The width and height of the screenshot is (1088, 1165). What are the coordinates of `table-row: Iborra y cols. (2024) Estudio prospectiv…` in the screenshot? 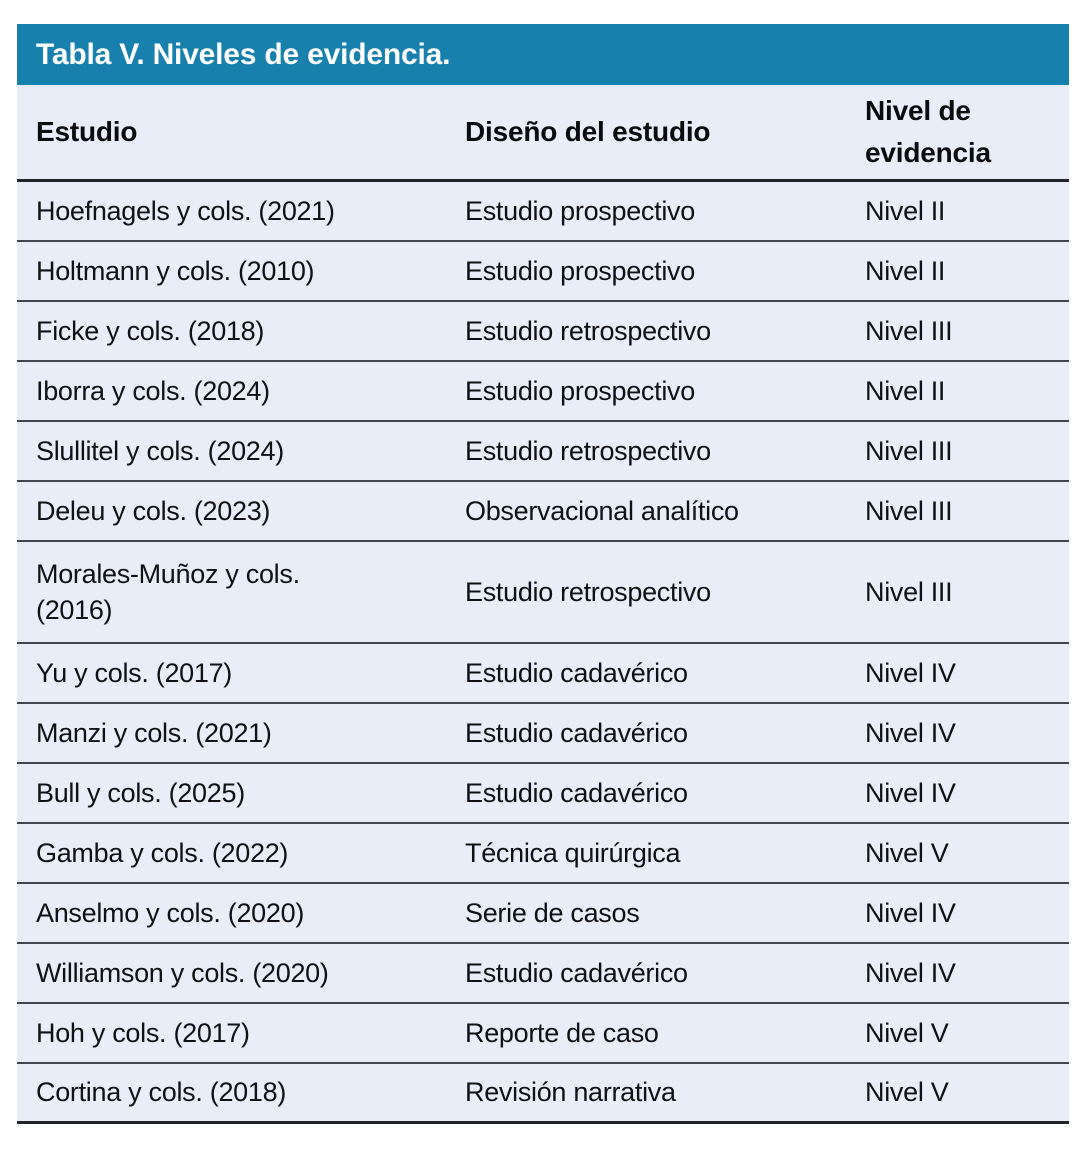 It's located at (543, 392).